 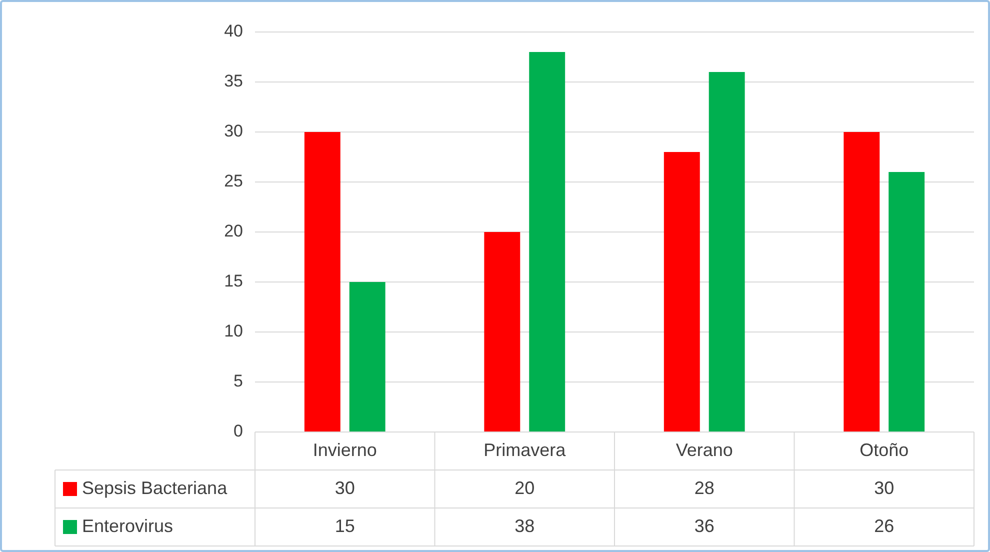 What do you see at coordinates (884, 526) in the screenshot?
I see `data-label: 26` at bounding box center [884, 526].